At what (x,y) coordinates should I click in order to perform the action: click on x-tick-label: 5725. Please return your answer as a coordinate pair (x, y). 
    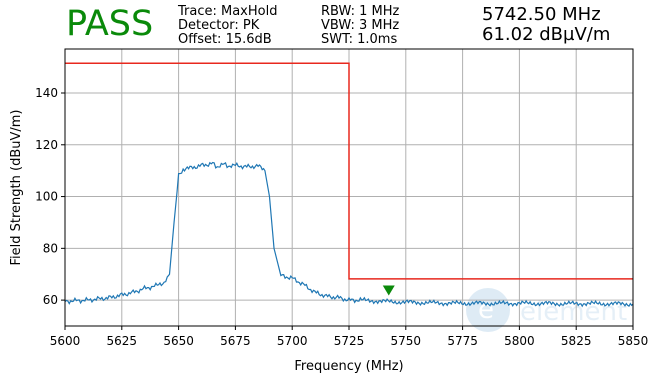
    Looking at the image, I should click on (349, 341).